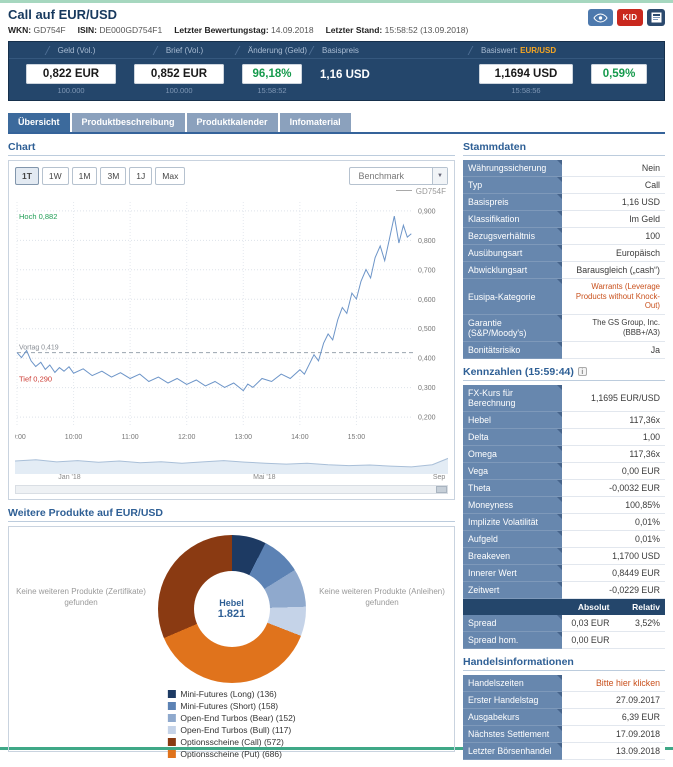  What do you see at coordinates (564, 632) in the screenshot?
I see `spread-body: Spread 0,03 EUR 3,52% Spread hom. 0,00 EUR` at bounding box center [564, 632].